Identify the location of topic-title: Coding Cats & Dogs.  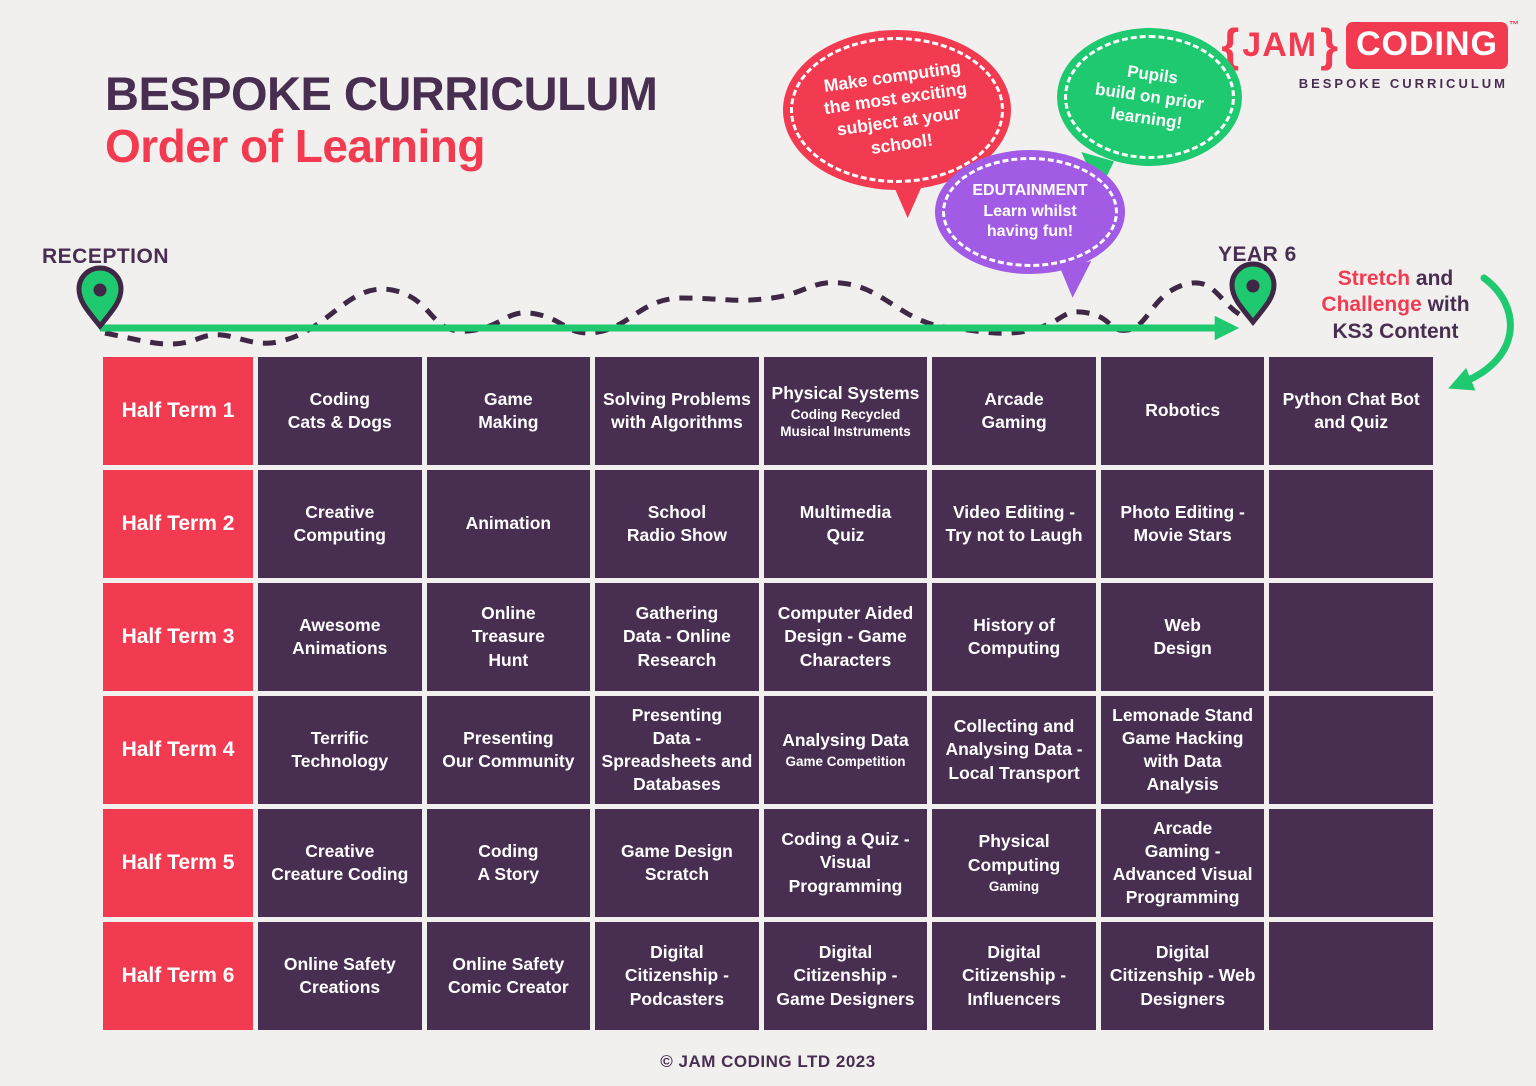
(339, 410).